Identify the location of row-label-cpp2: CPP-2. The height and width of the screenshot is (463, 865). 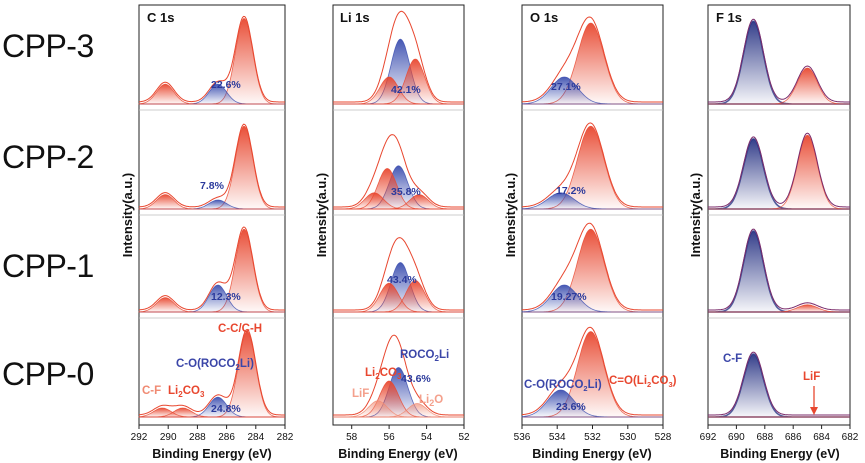
(48, 157).